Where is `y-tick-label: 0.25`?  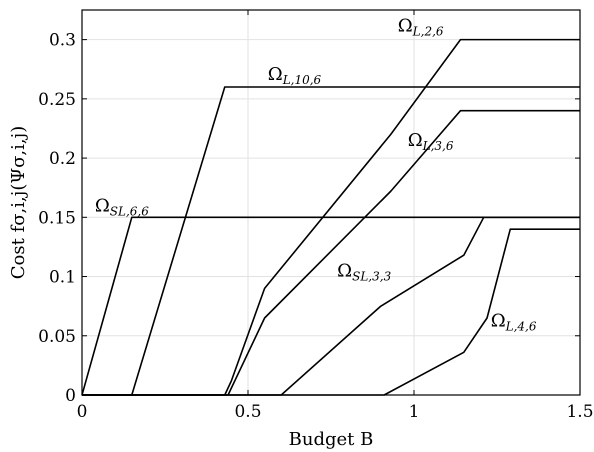
y-tick-label: 0.25 is located at coordinates (57, 100).